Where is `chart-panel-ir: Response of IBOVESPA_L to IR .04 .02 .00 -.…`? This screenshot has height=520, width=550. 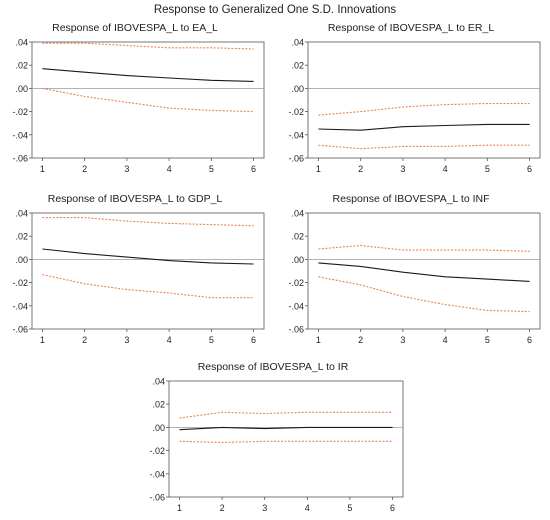 chart-panel-ir: Response of IBOVESPA_L to IR .04 .02 .00 -.… is located at coordinates (273, 438).